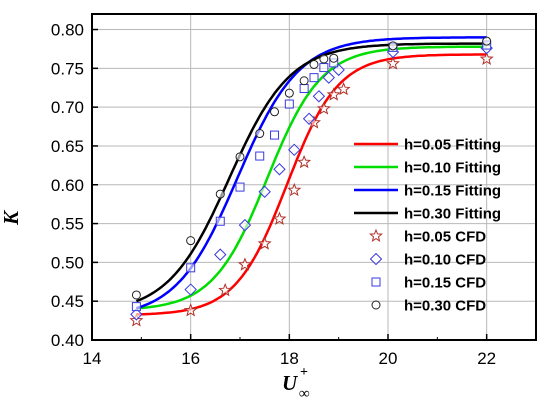 The width and height of the screenshot is (550, 406). I want to click on y-tick-label: 0.75, so click(67, 68).